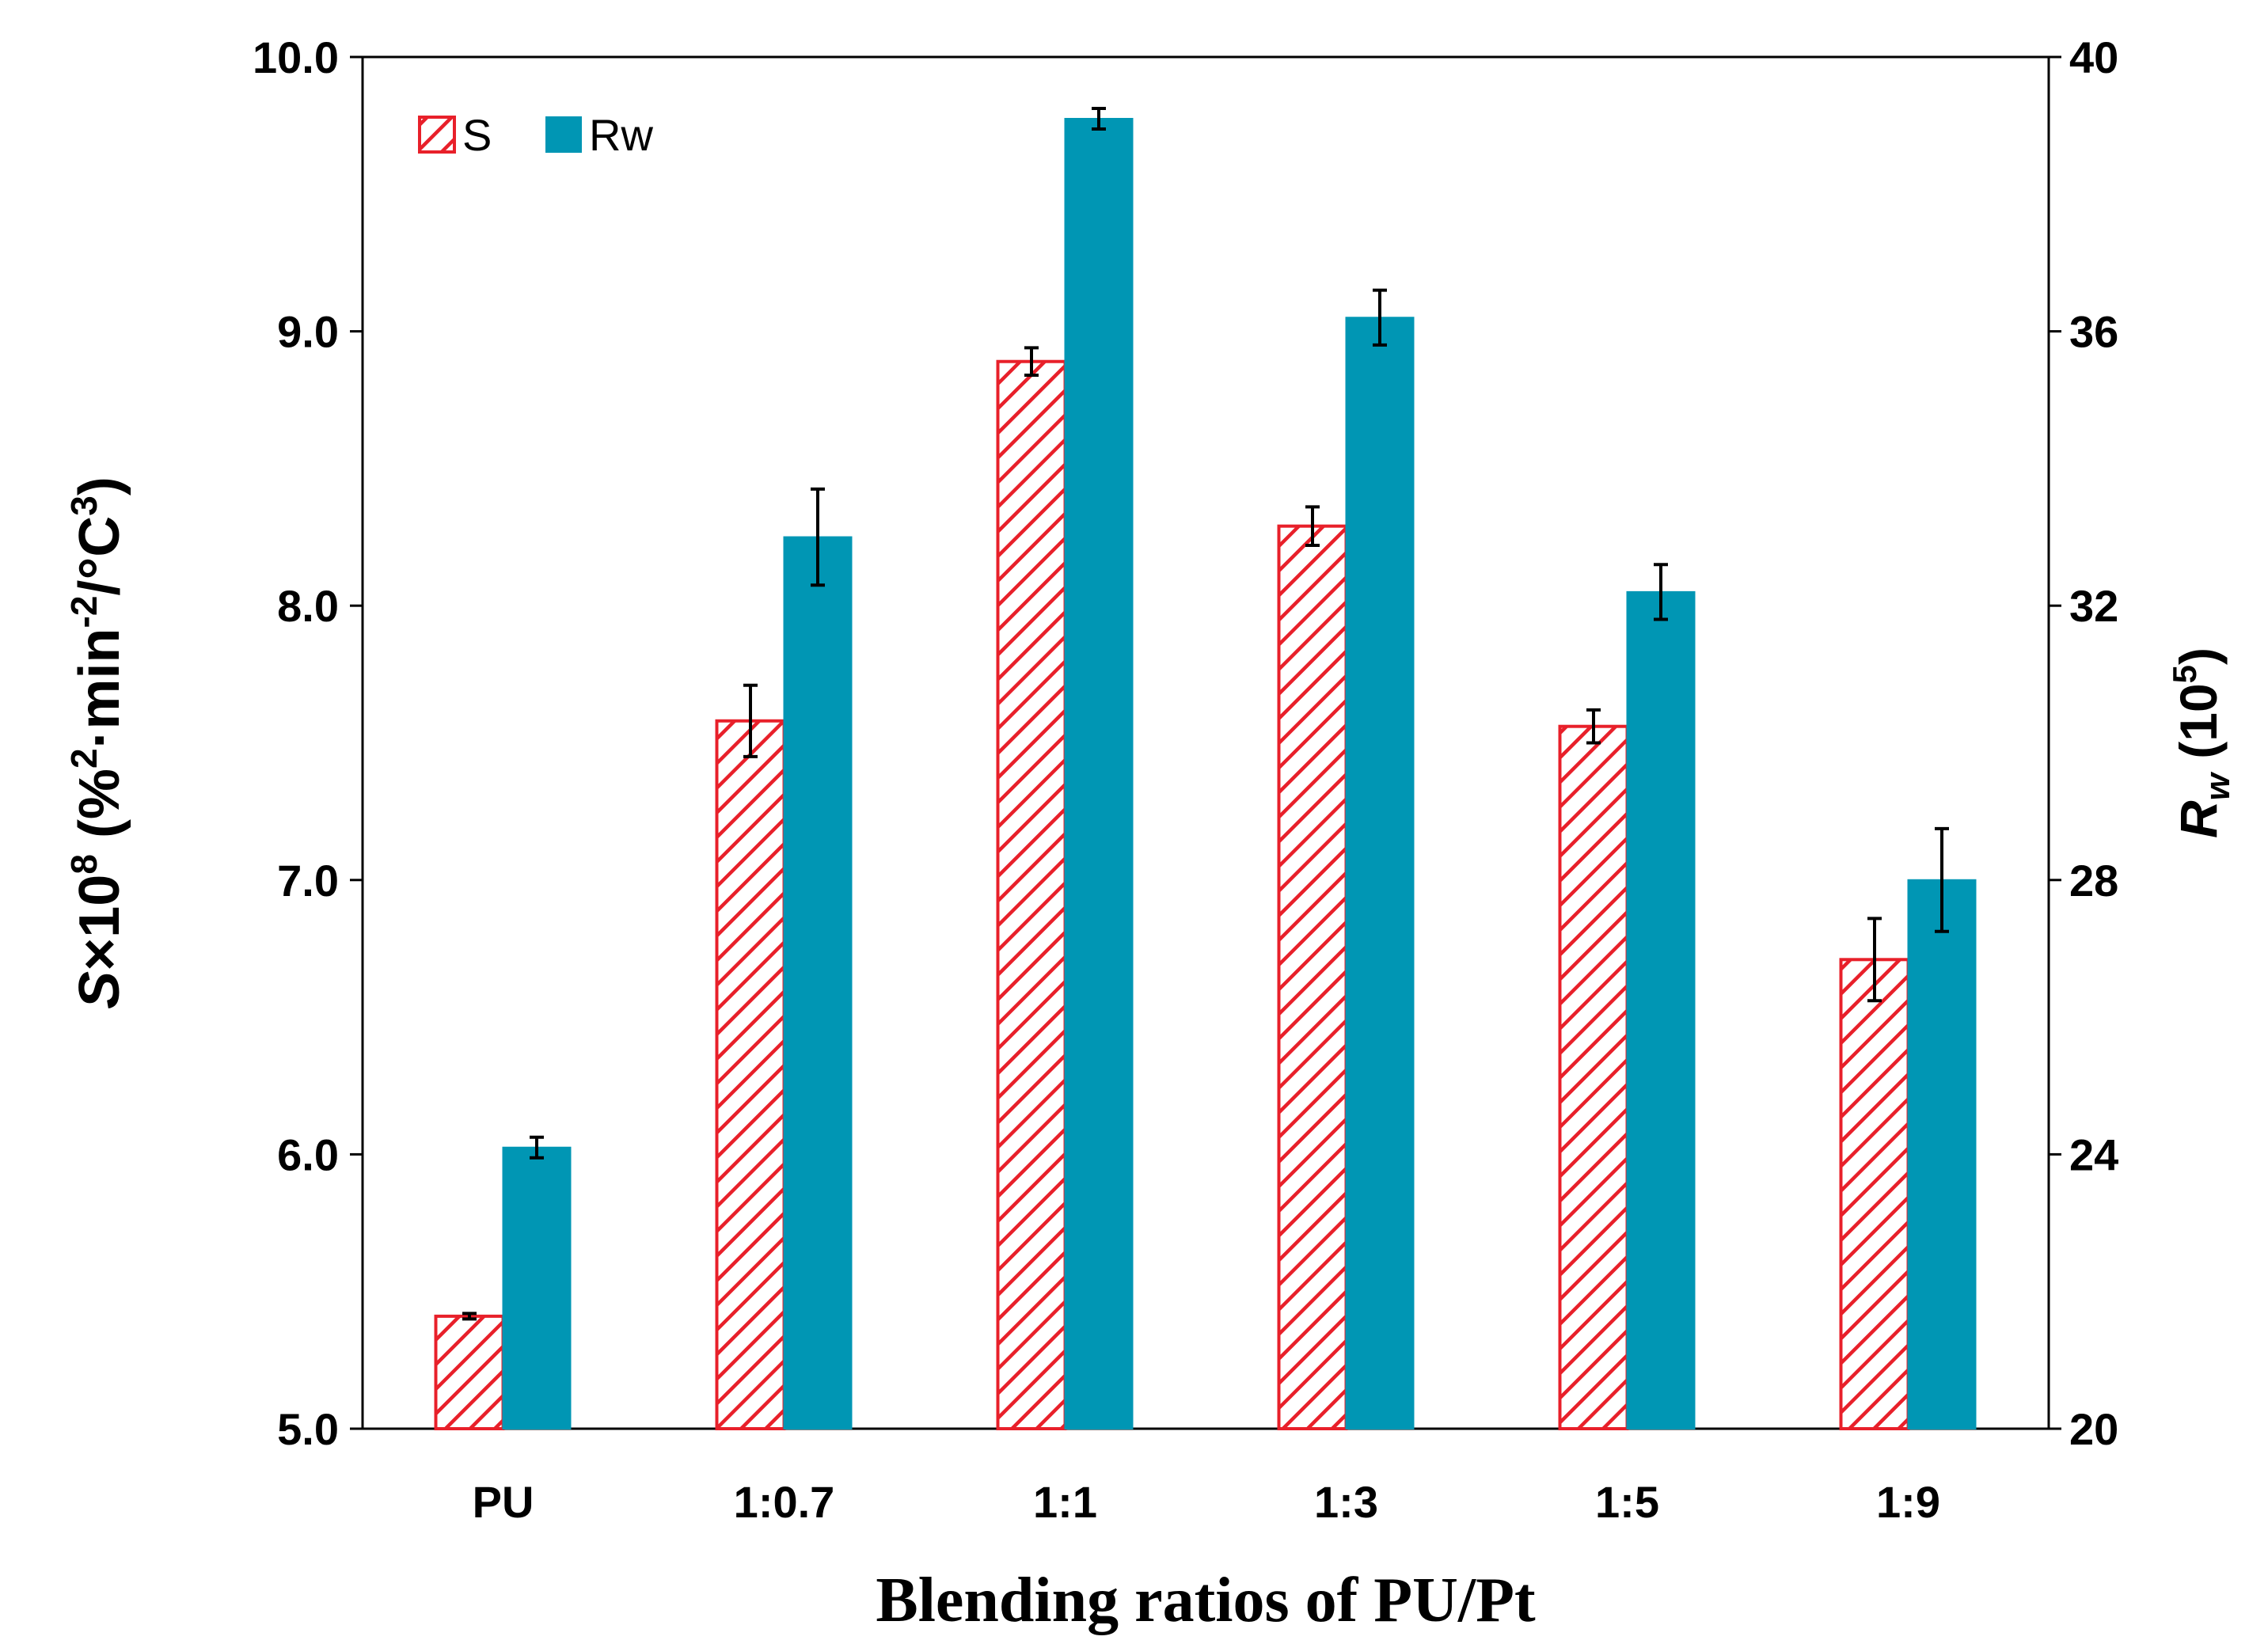 Image resolution: width=2268 pixels, height=1644 pixels. I want to click on right-y-tick-label: 40, so click(2093, 57).